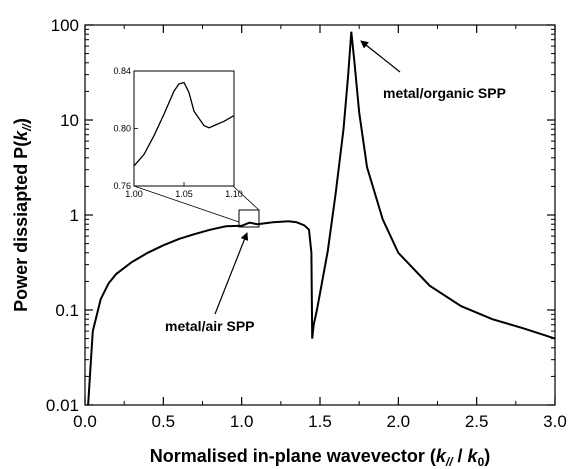  Describe the element at coordinates (246, 198) in the screenshot. I see `zoom-connector-right` at that location.